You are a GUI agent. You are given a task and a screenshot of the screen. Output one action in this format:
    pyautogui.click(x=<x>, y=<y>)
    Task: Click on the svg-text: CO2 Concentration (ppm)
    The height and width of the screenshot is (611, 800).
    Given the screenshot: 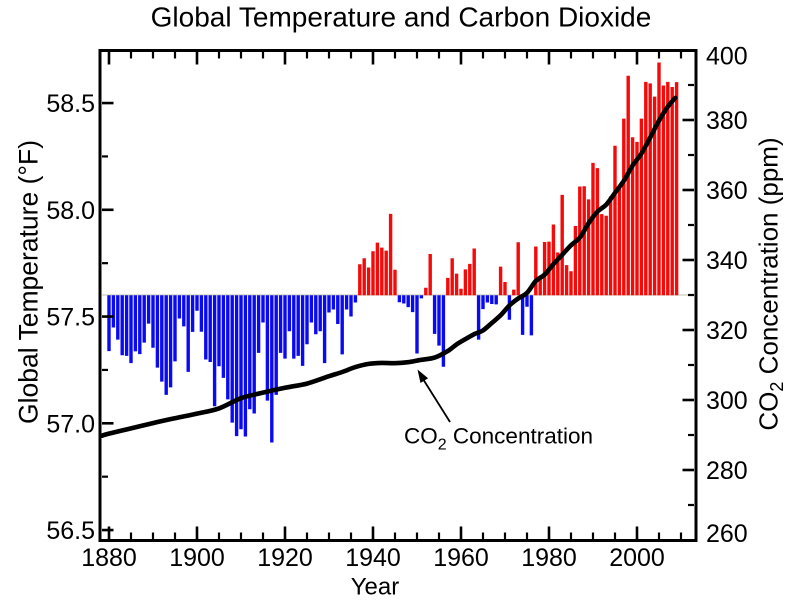 What is the action you would take?
    pyautogui.click(x=771, y=283)
    